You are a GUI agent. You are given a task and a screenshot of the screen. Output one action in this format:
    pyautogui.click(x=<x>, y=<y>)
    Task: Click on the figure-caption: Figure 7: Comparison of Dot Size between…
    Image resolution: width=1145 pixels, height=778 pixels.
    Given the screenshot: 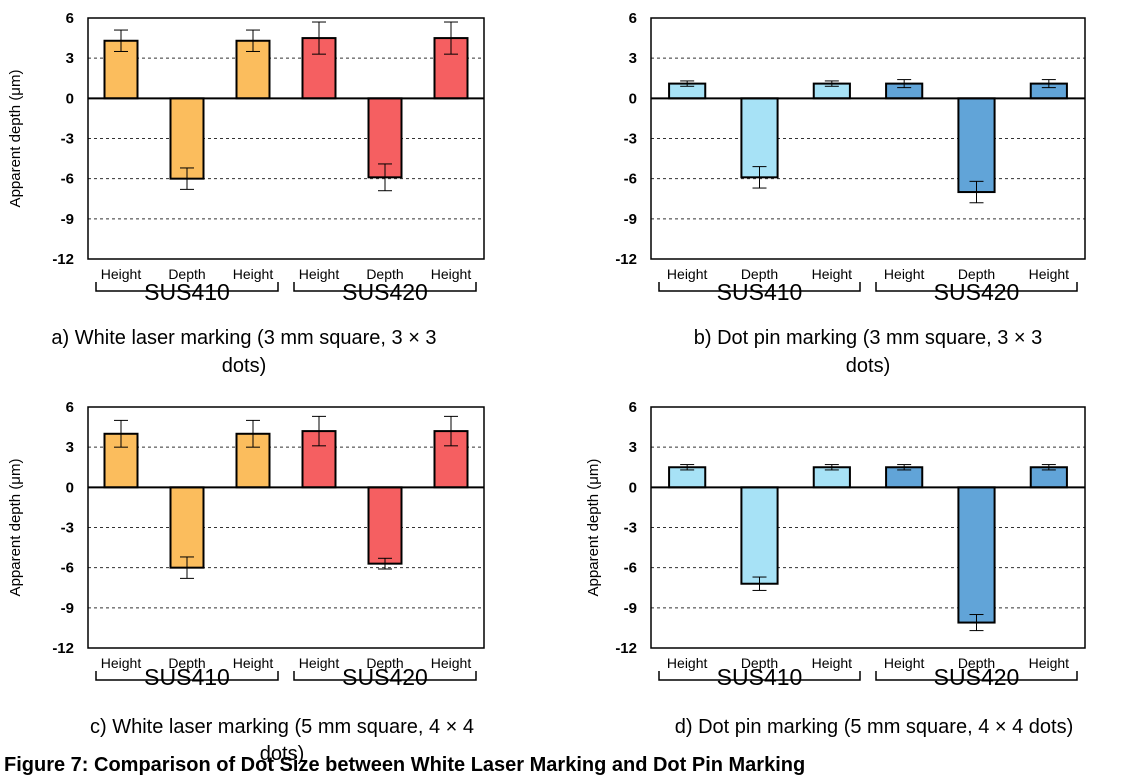 What is the action you would take?
    pyautogui.click(x=404, y=765)
    